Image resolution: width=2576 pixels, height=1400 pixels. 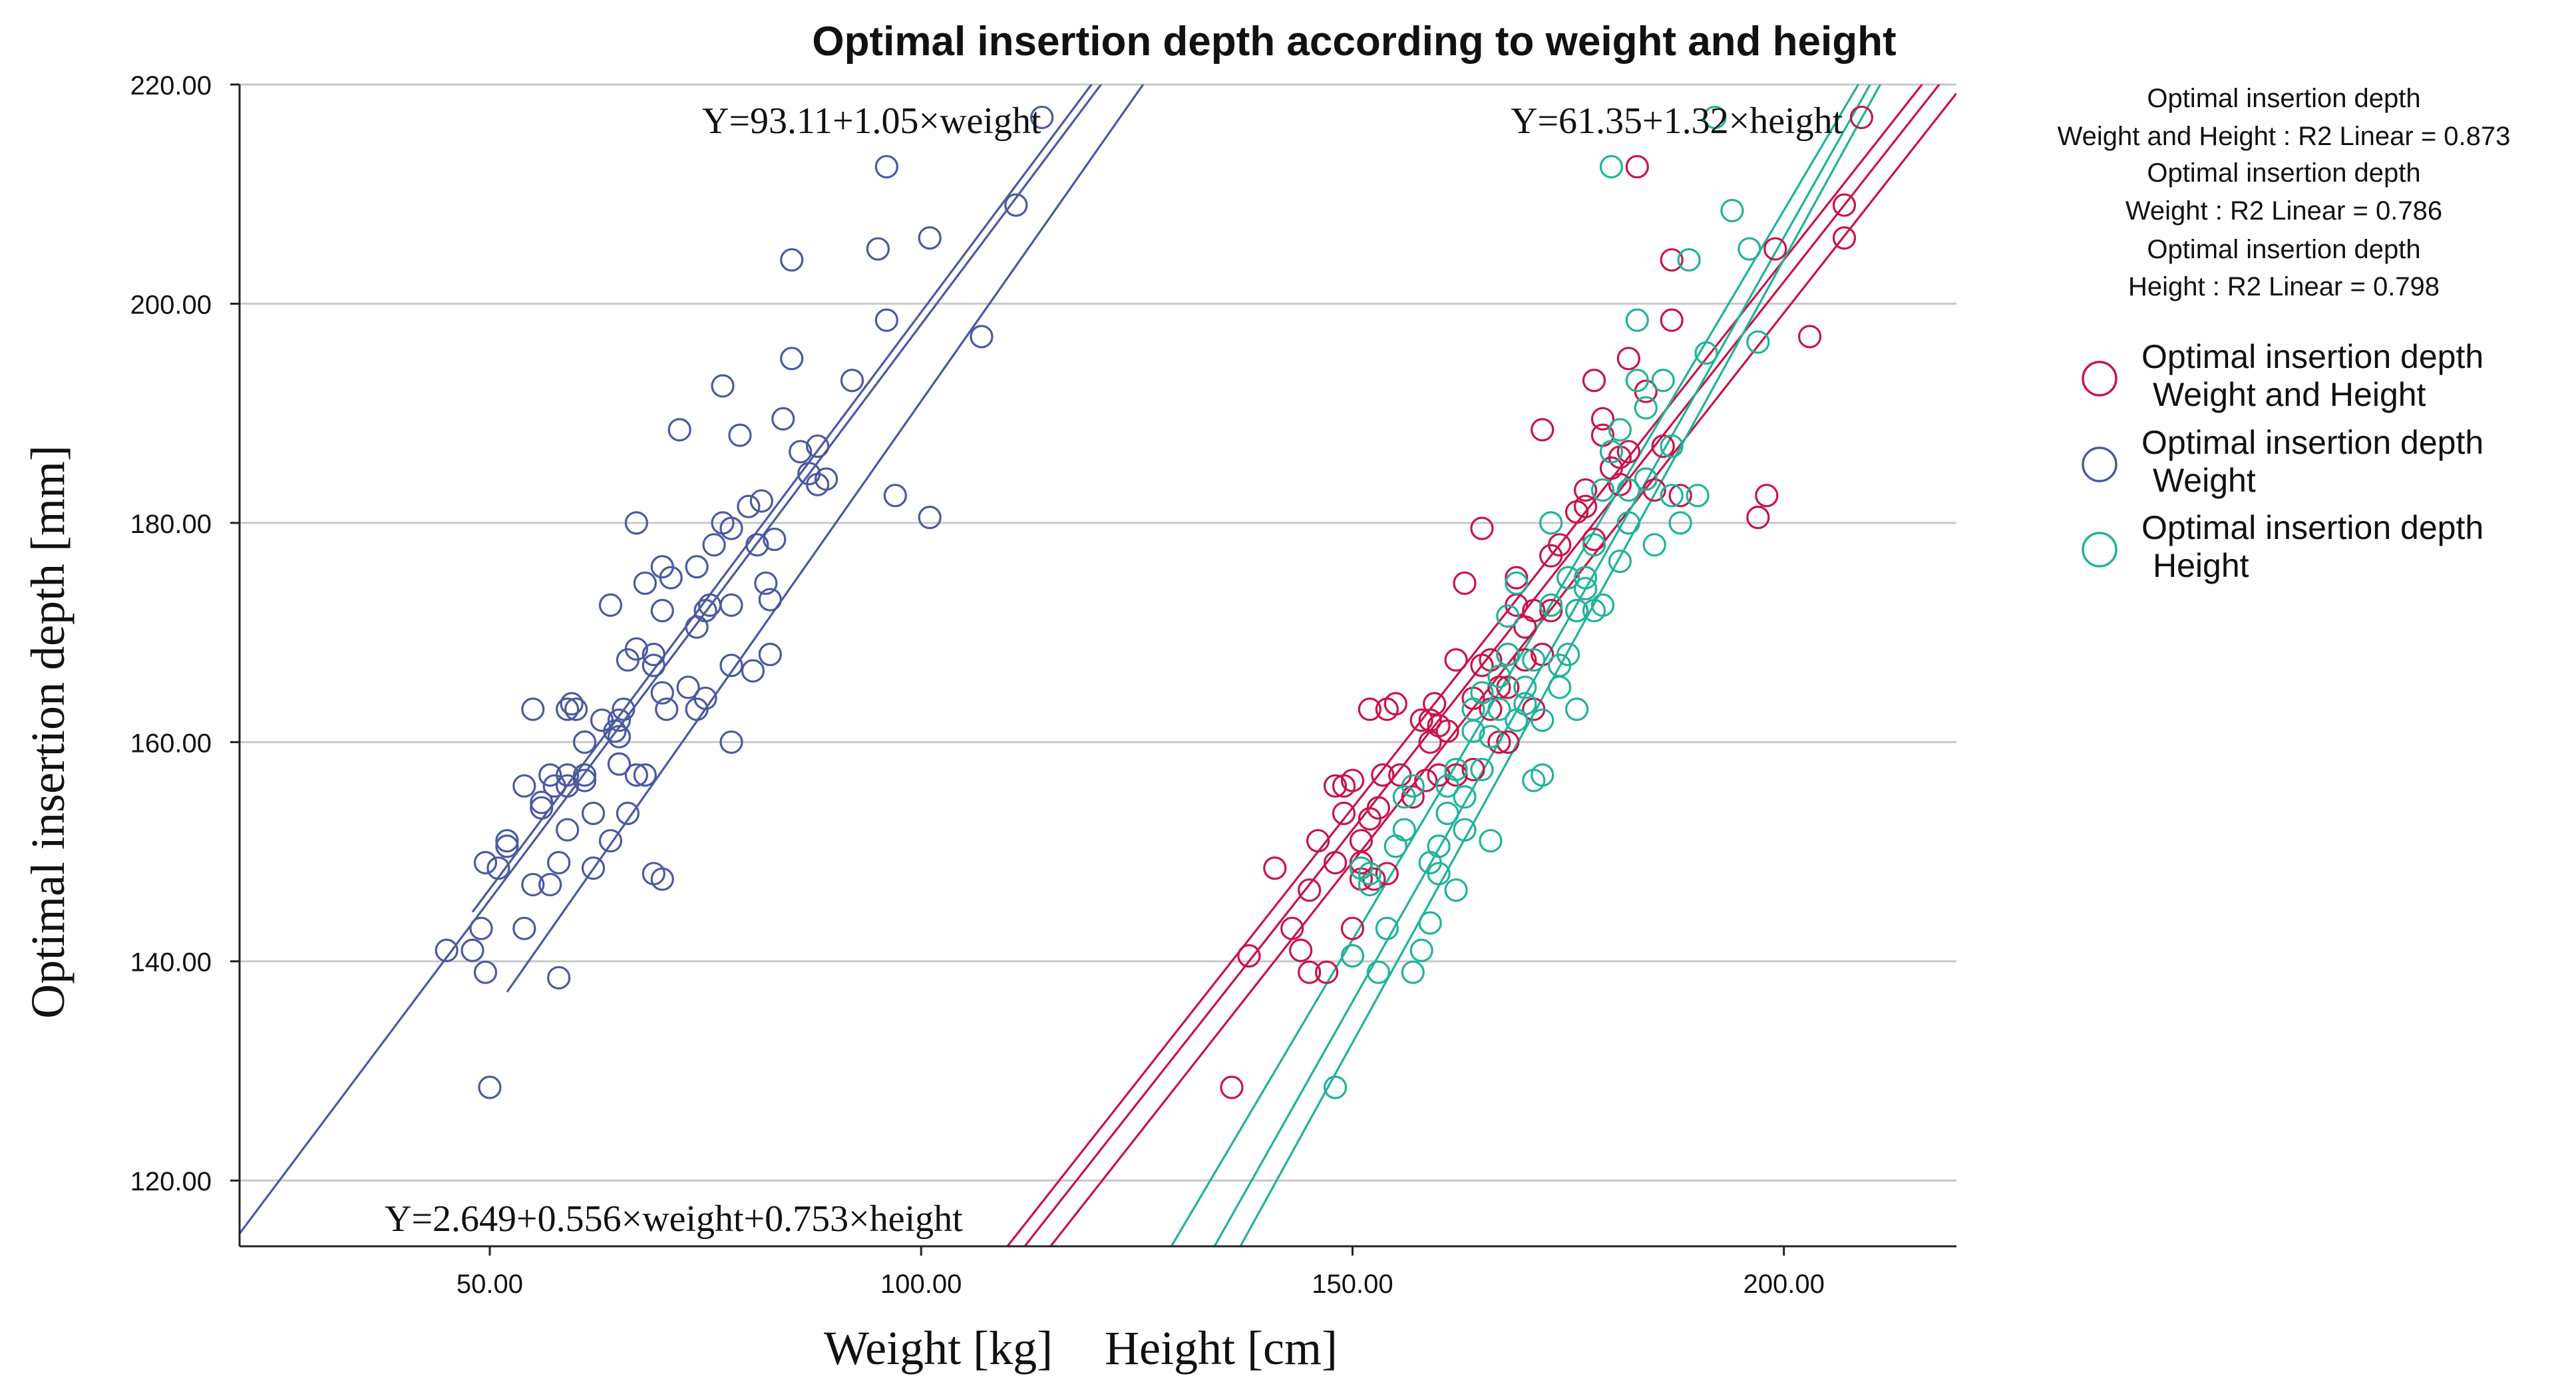 I want to click on legend-label: Weight, so click(x=2204, y=480).